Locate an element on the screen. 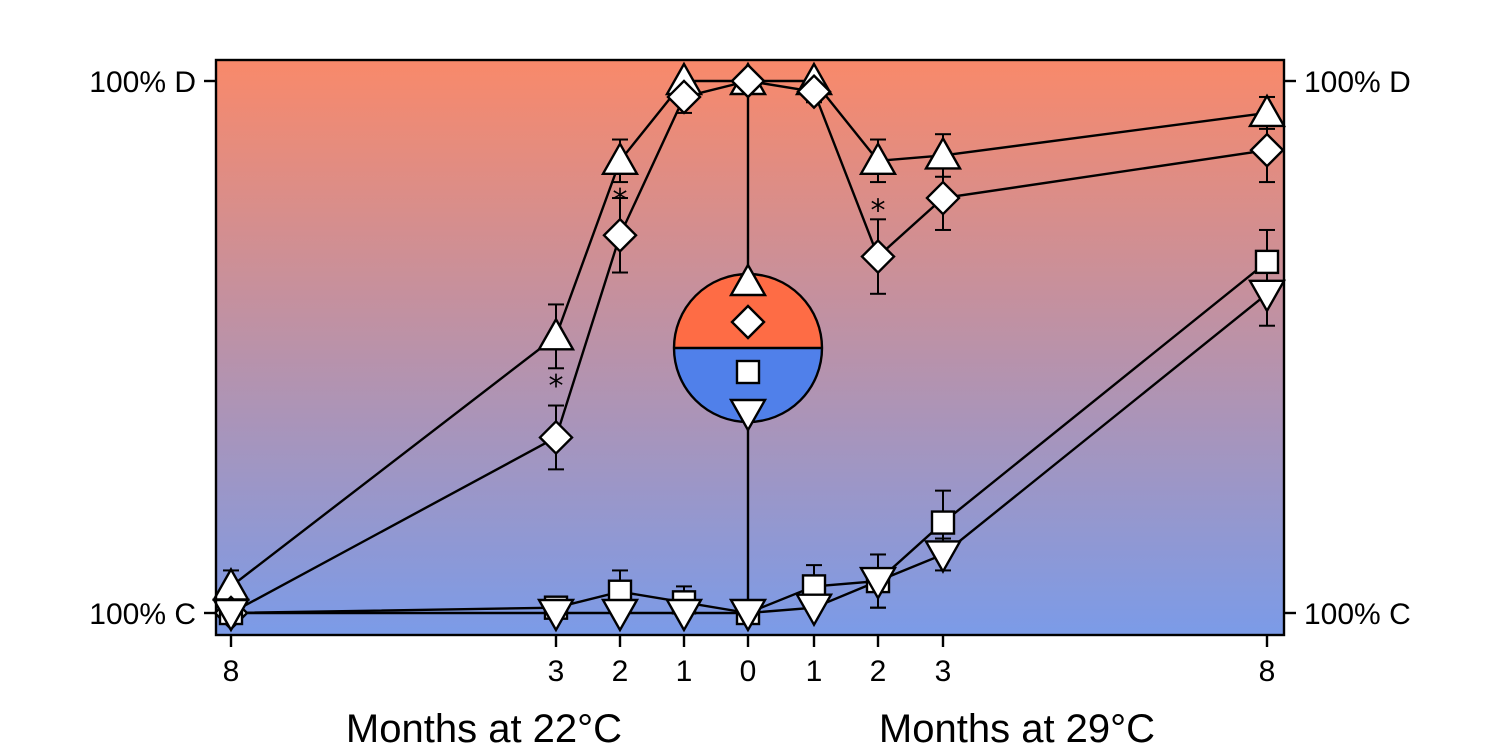 The image size is (1500, 750). inset-square-icon is located at coordinates (748, 372).